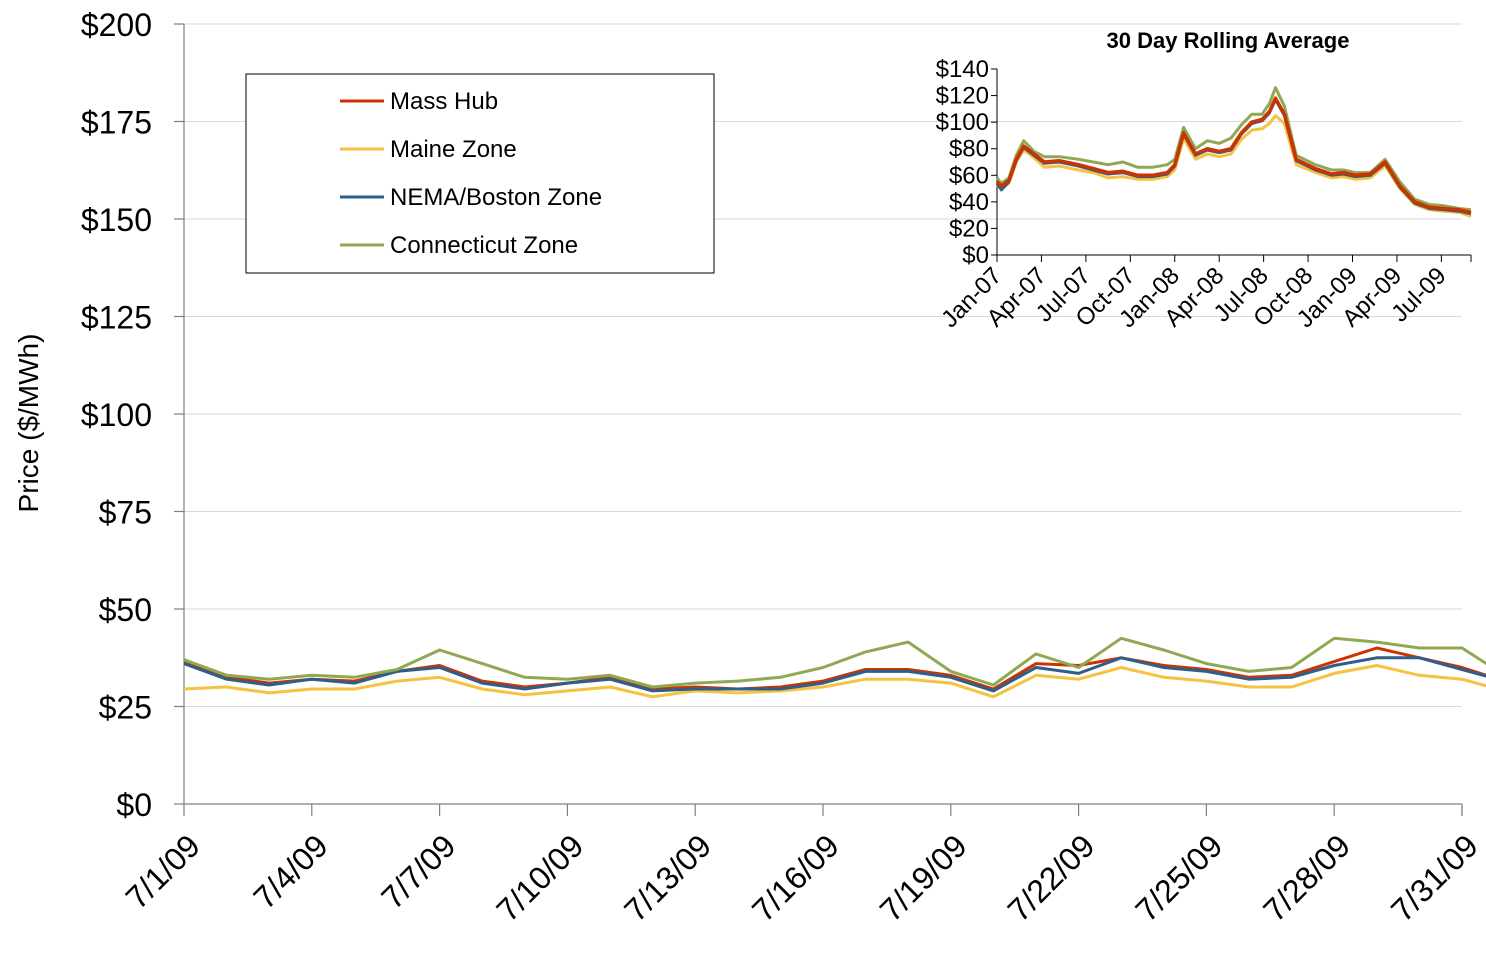 This screenshot has height=976, width=1486. What do you see at coordinates (28, 423) in the screenshot?
I see `y-axis-title: Price ($/MWh)` at bounding box center [28, 423].